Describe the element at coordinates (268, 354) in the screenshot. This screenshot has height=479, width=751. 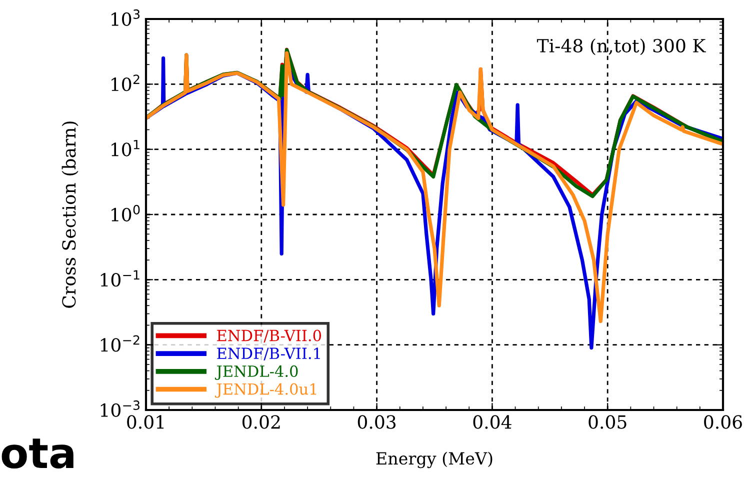
I see `legend-label: ENDF/B-VII.1` at that location.